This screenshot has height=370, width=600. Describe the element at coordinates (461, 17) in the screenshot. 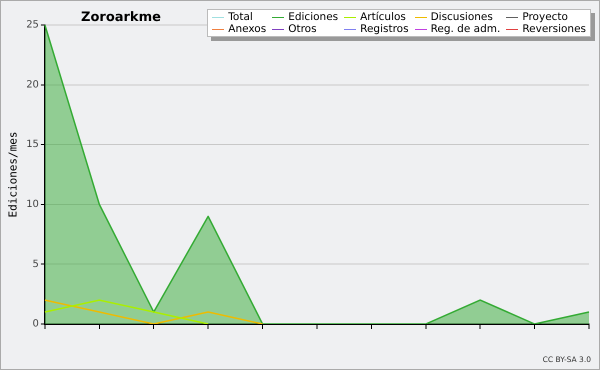

I see `legend-label: Discusiones` at that location.